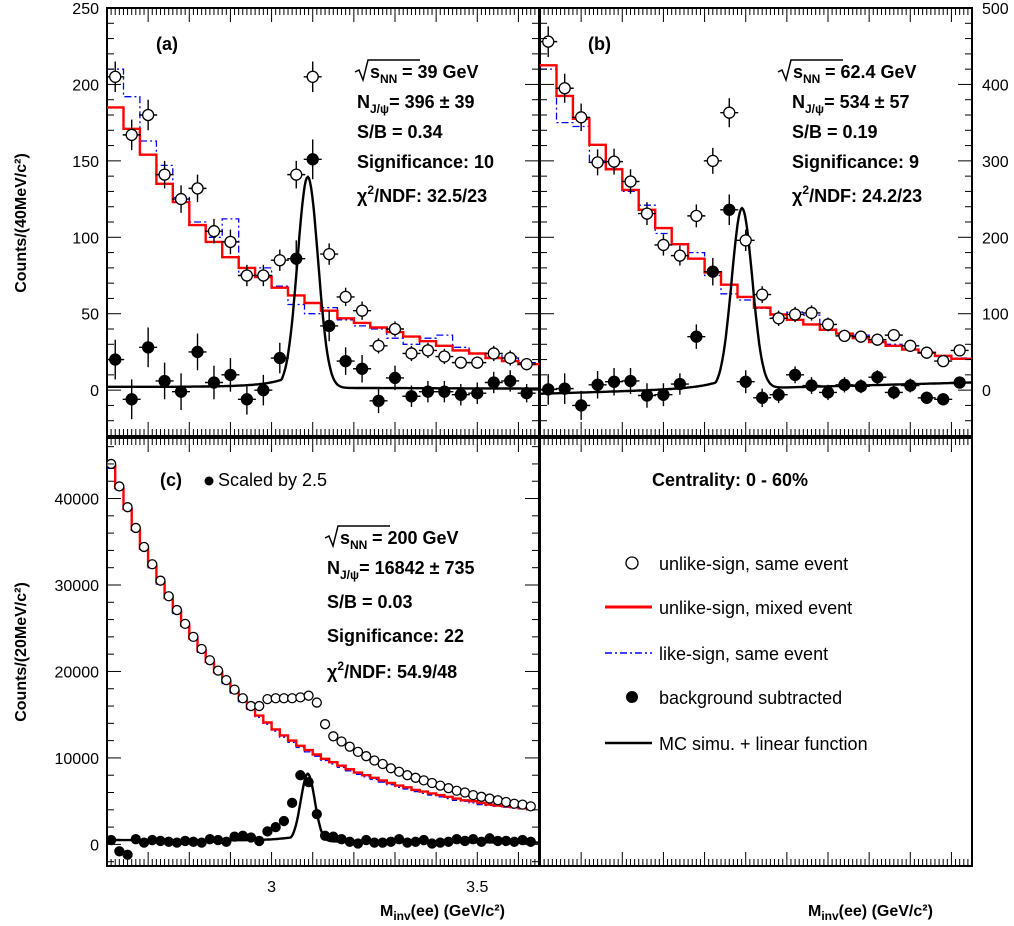 The image size is (1014, 926). What do you see at coordinates (77, 500) in the screenshot?
I see `y-tick-label: 40000` at bounding box center [77, 500].